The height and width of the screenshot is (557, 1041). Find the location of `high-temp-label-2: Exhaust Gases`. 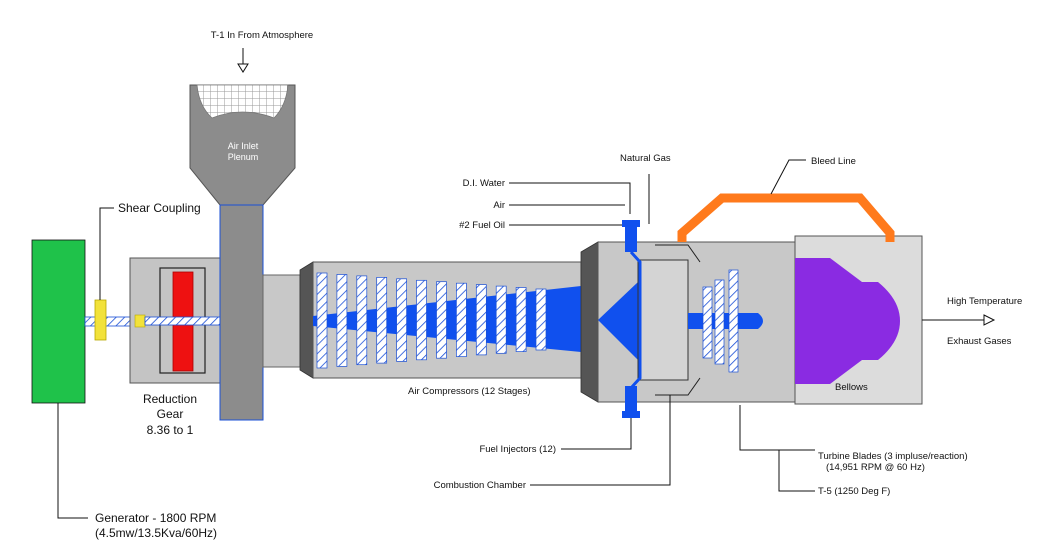

high-temp-label-2: Exhaust Gases is located at coordinates (979, 341).